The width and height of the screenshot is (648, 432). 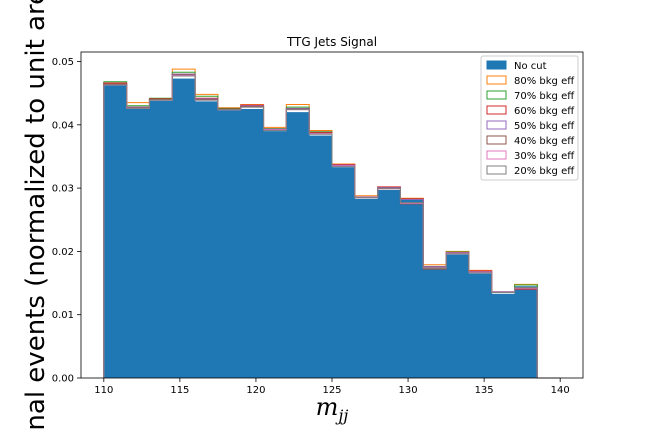 I want to click on legend-label-60-bkg-eff: 60% bkg eff, so click(x=544, y=111).